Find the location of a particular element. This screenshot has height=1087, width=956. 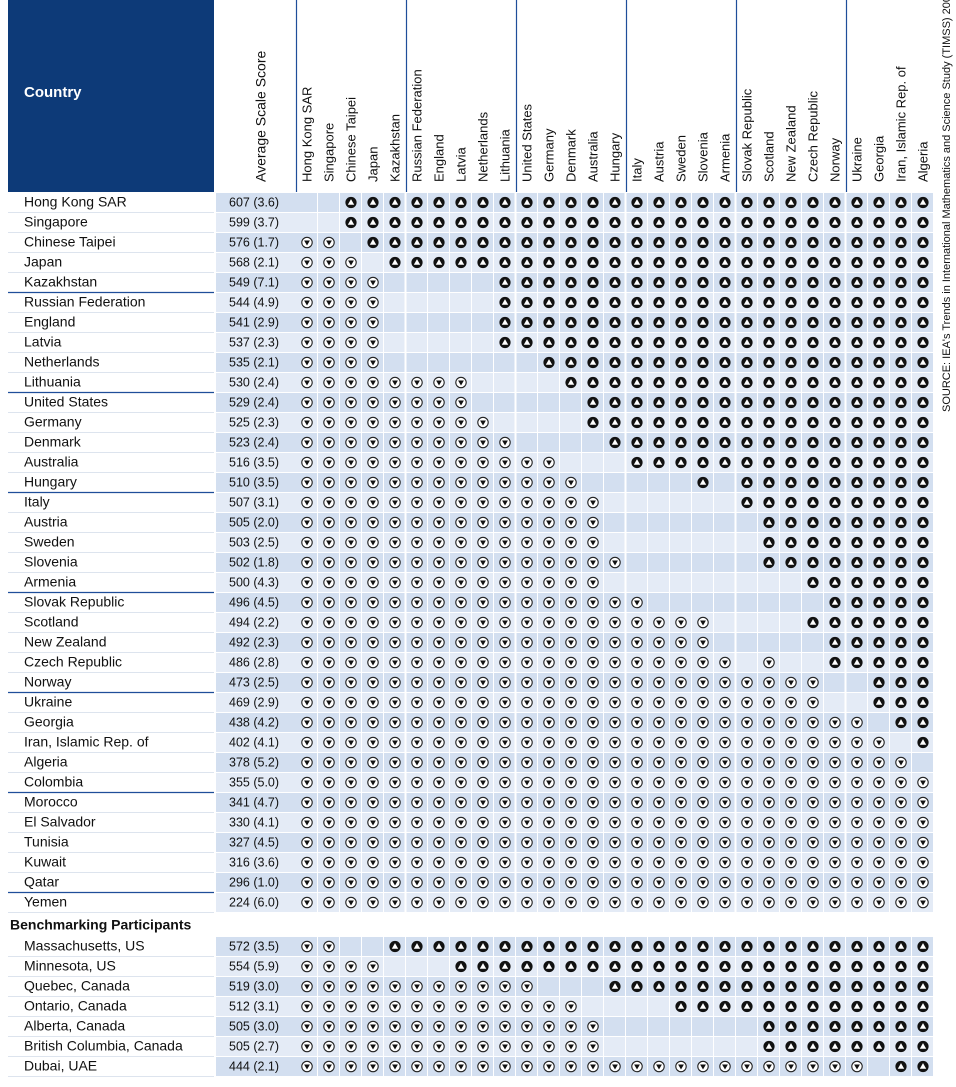

score: 316 (3.6) is located at coordinates (254, 862).